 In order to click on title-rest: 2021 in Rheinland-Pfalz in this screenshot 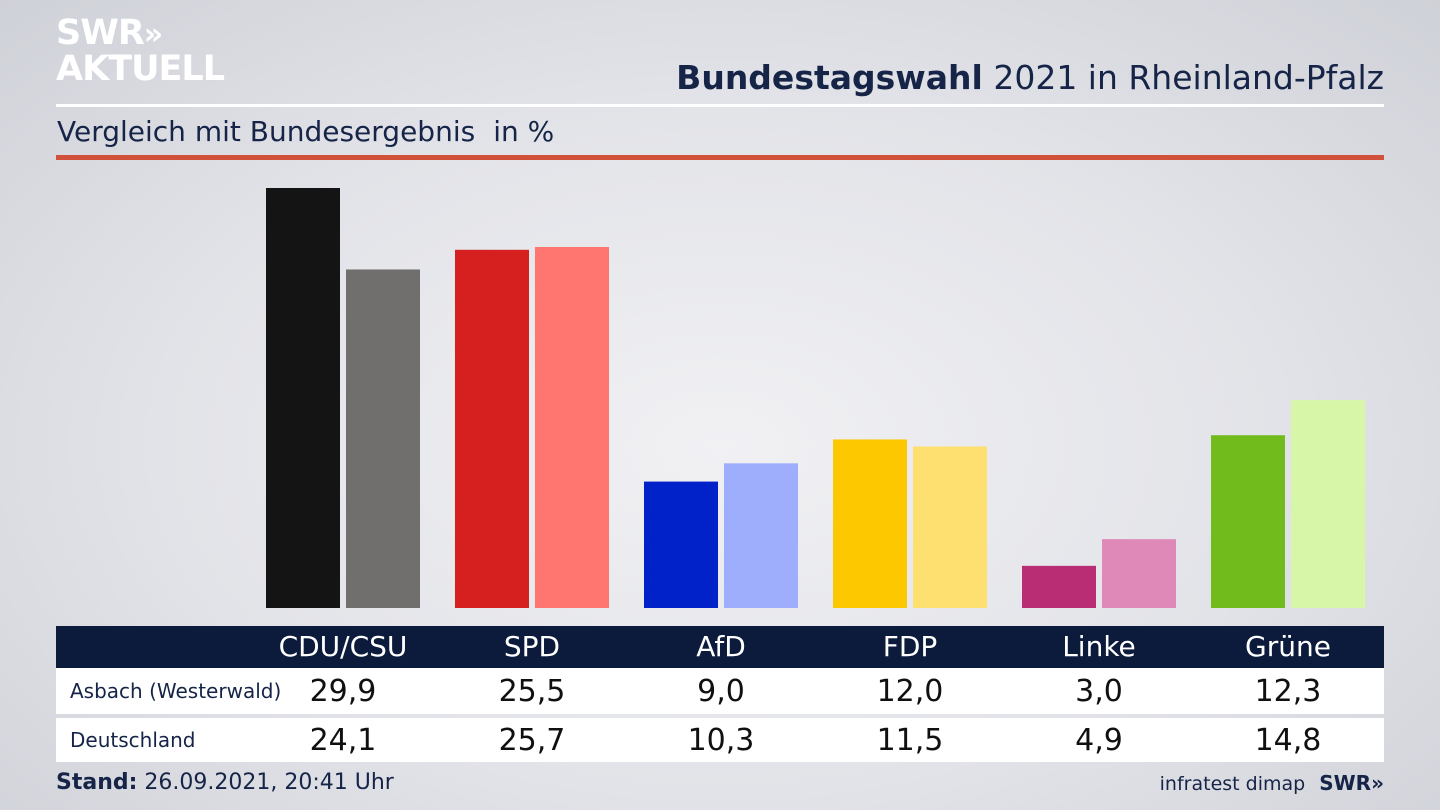, I will do `click(1188, 77)`.